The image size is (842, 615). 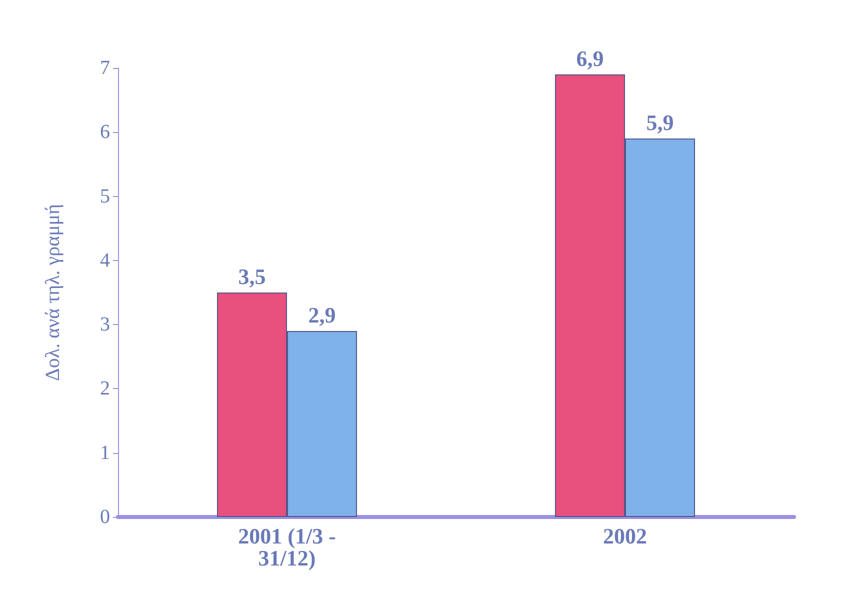 I want to click on y-axis-title: Δολ. ανά τηλ. γραμμή, so click(x=53, y=292).